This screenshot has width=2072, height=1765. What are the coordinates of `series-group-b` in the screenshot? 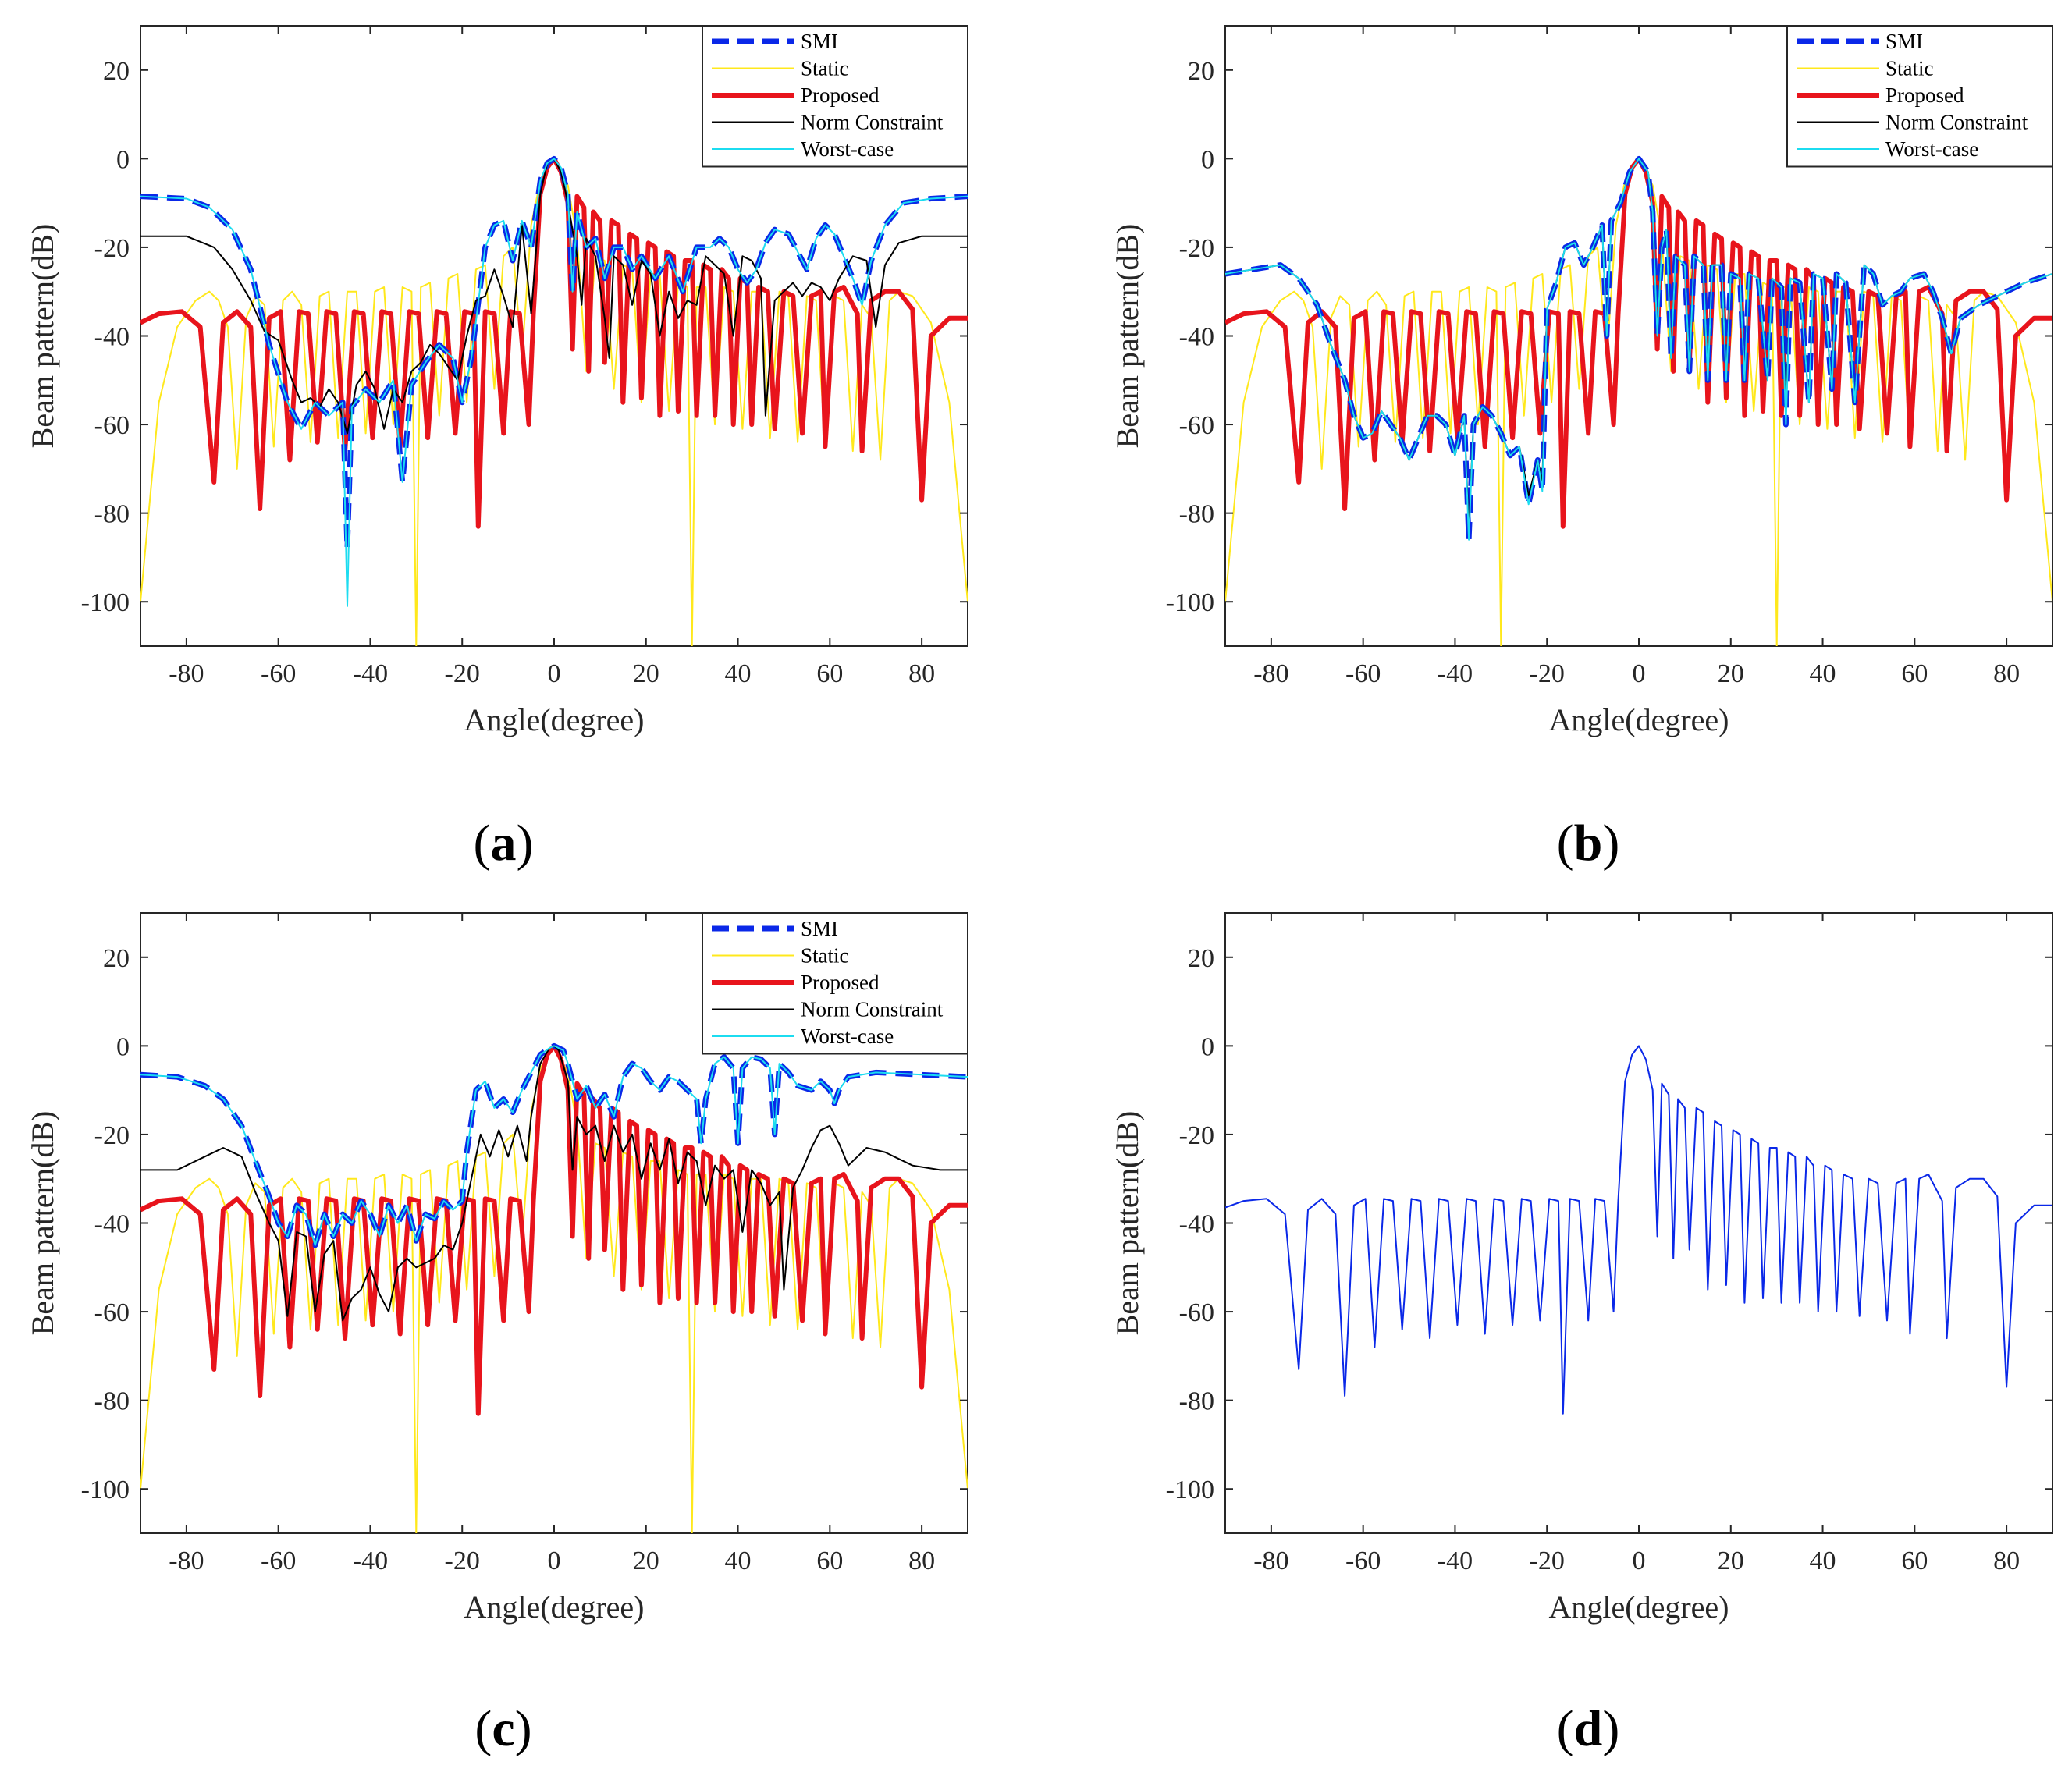 It's located at (1638, 401).